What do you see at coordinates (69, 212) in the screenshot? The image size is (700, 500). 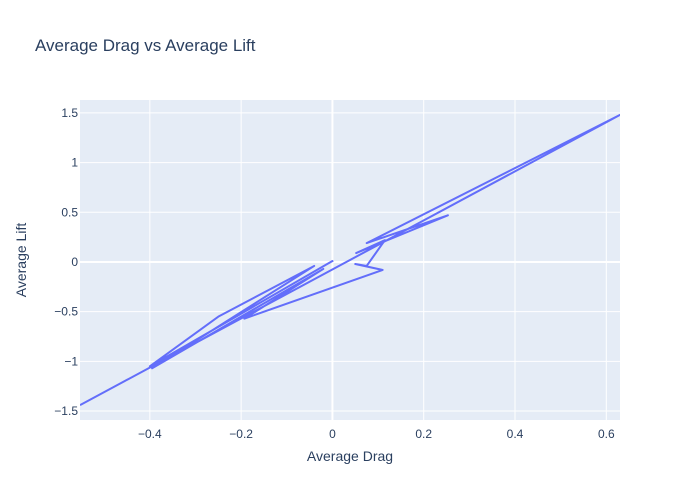 I see `y-tick-label: 0.5` at bounding box center [69, 212].